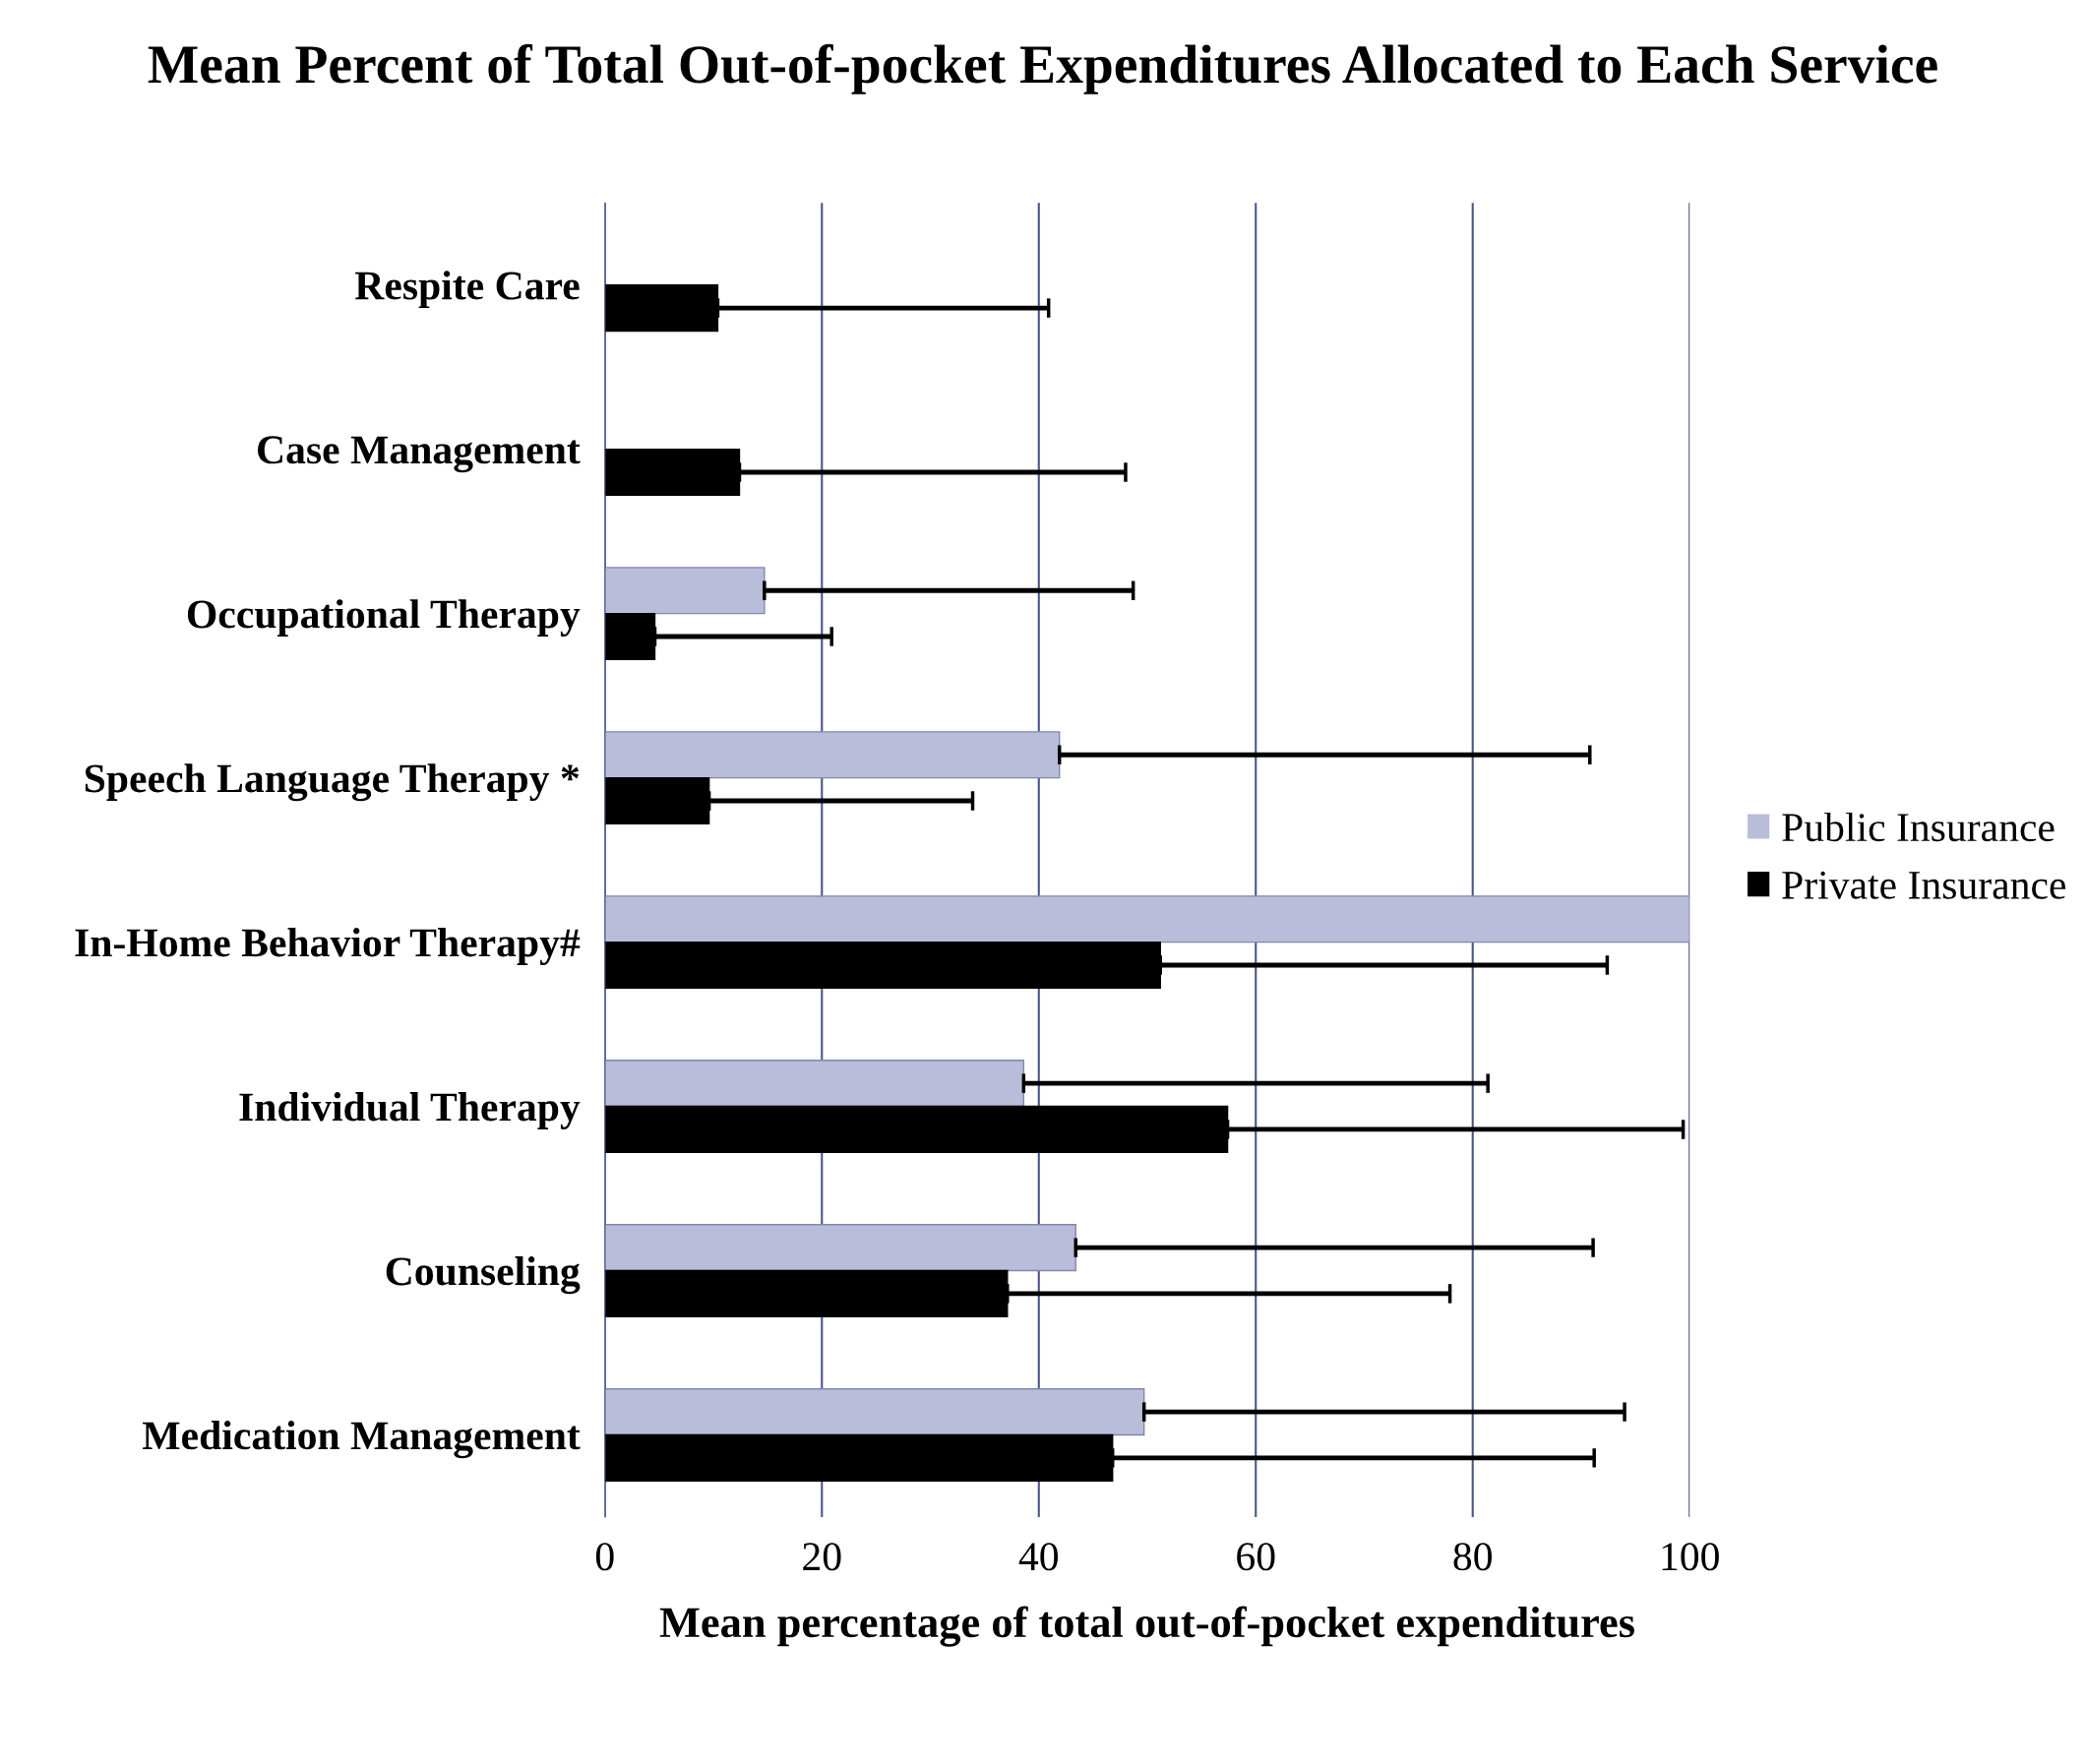 The width and height of the screenshot is (2086, 1764). Describe the element at coordinates (467, 290) in the screenshot. I see `y-tick-label: Respite Care` at that location.